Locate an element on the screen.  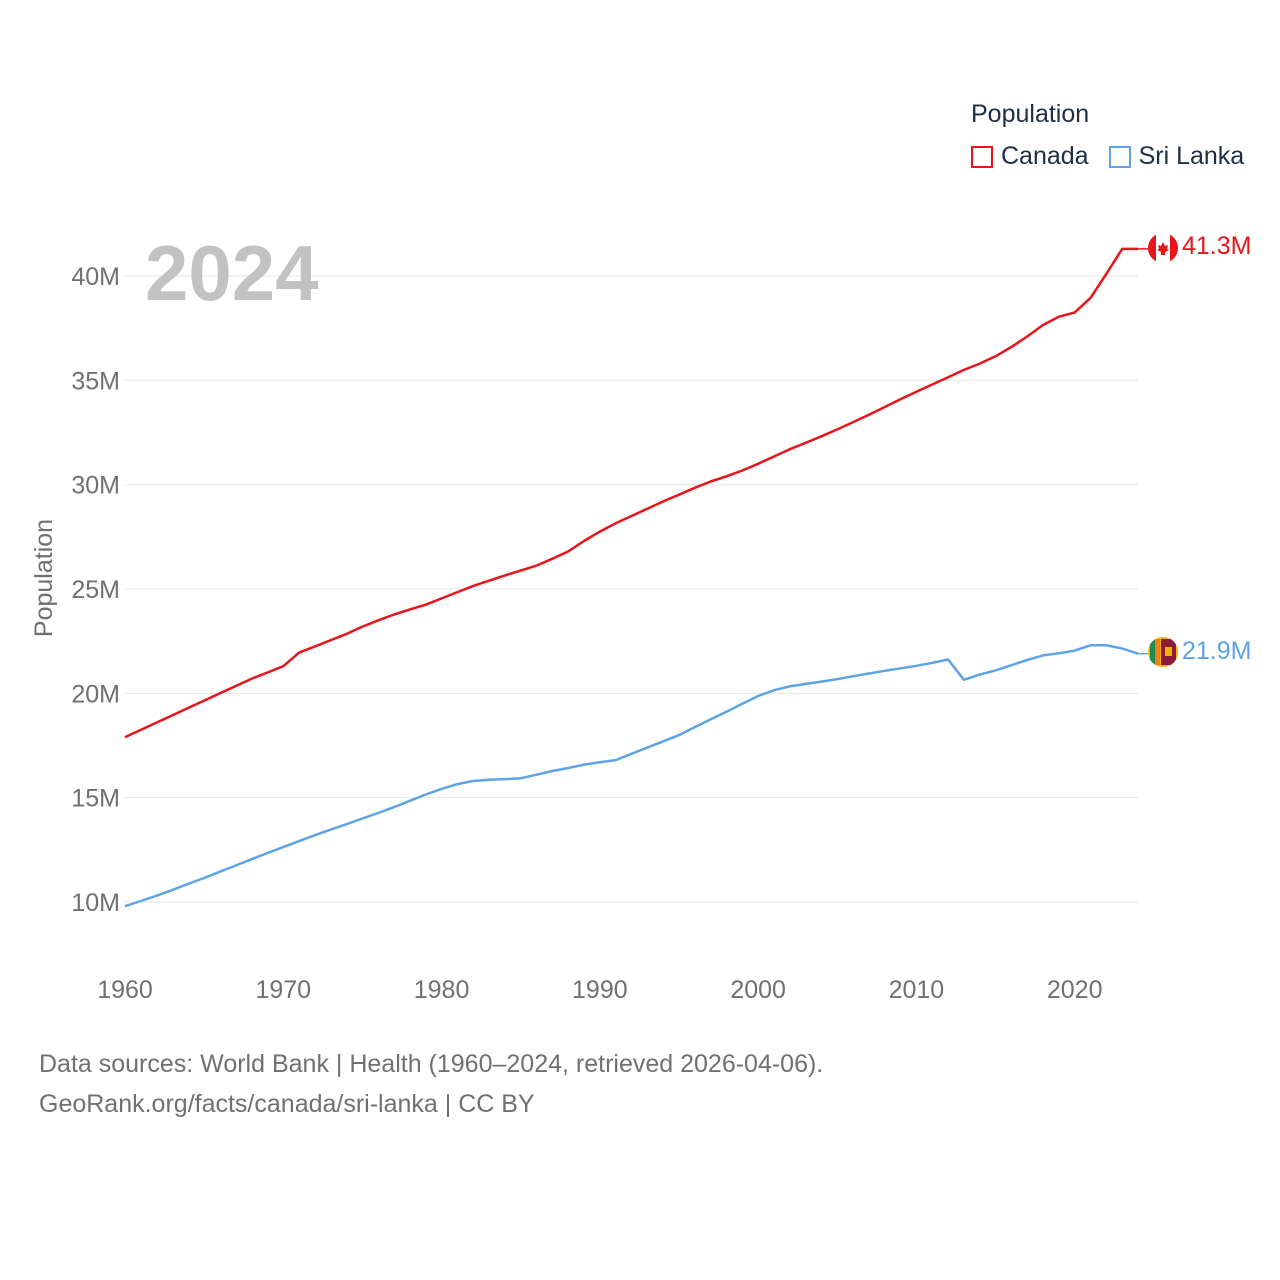
x-tick-label: 2010 is located at coordinates (917, 990).